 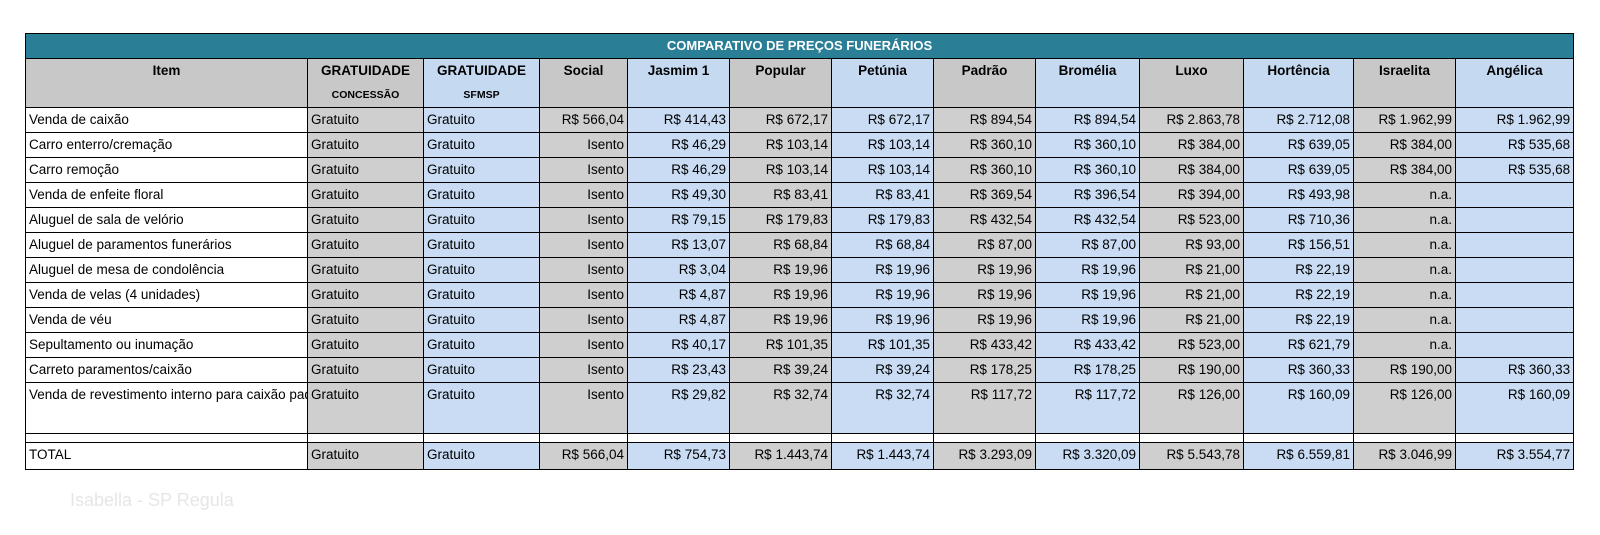 What do you see at coordinates (678, 170) in the screenshot?
I see `price-cell: R$ 46,29` at bounding box center [678, 170].